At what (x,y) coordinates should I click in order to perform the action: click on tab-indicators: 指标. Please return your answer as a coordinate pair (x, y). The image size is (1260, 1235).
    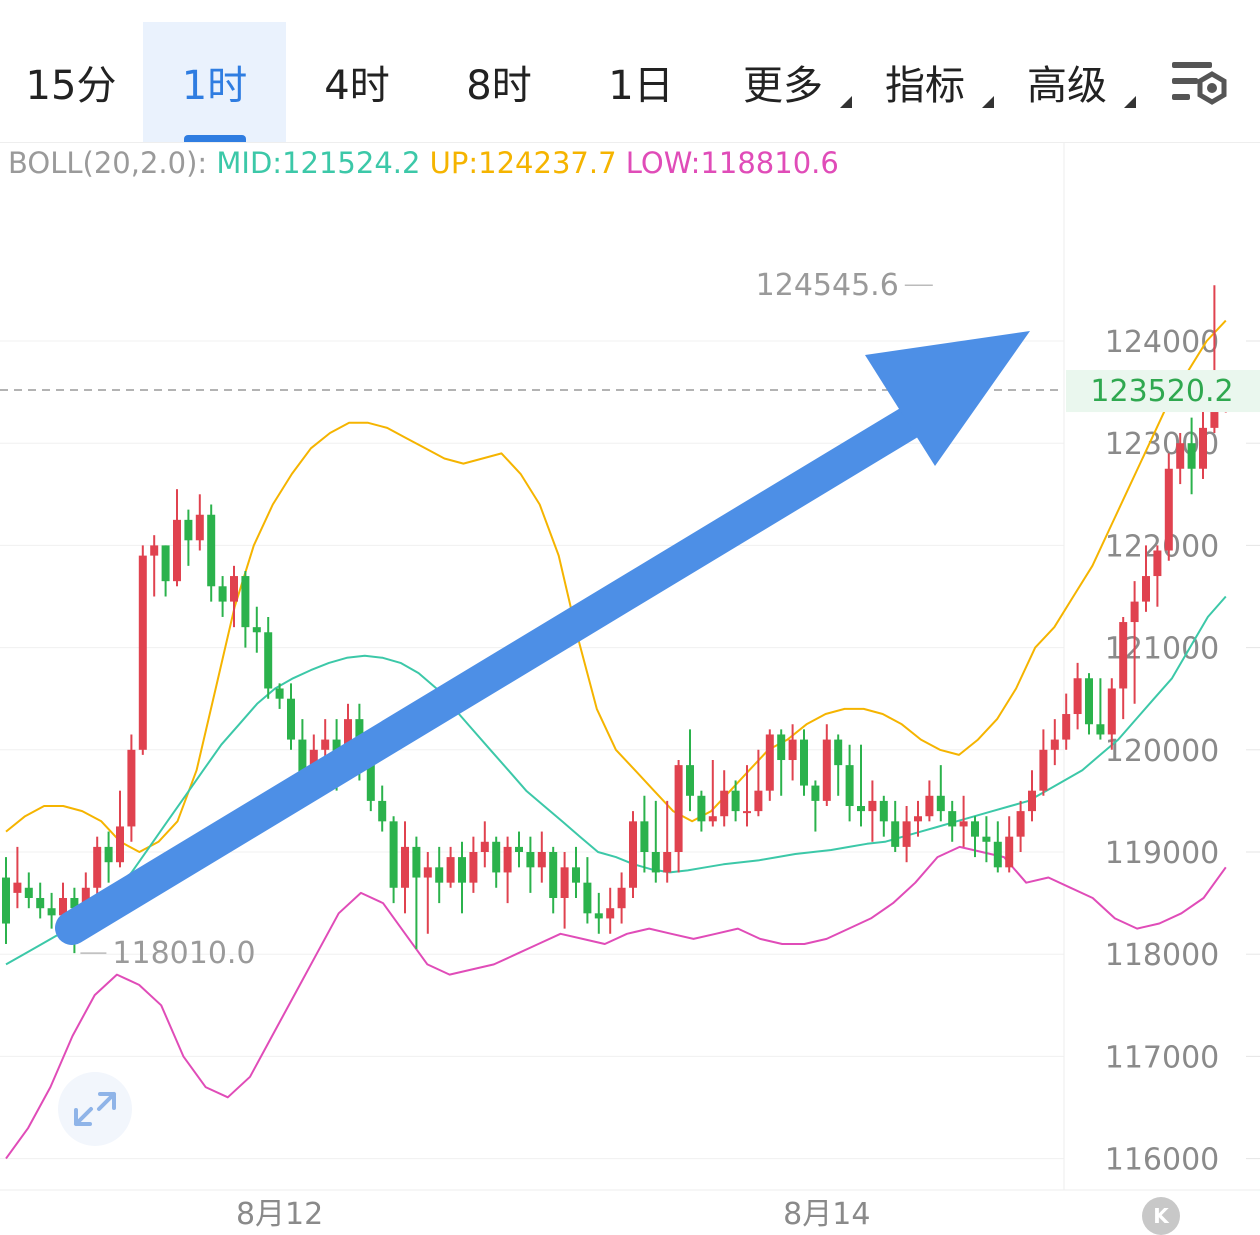
    Looking at the image, I should click on (925, 82).